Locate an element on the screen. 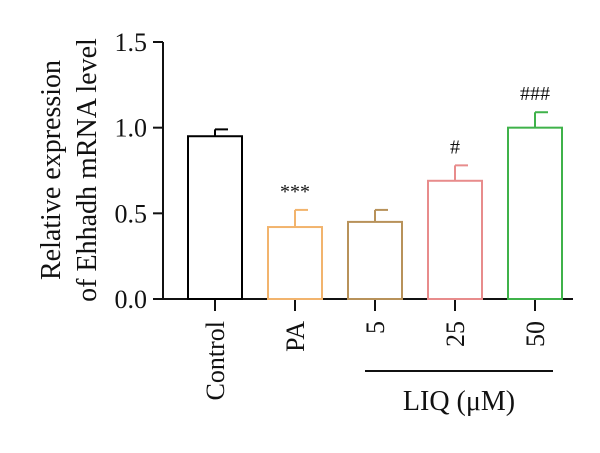 Image resolution: width=600 pixels, height=453 pixels. bar-pa is located at coordinates (295, 263).